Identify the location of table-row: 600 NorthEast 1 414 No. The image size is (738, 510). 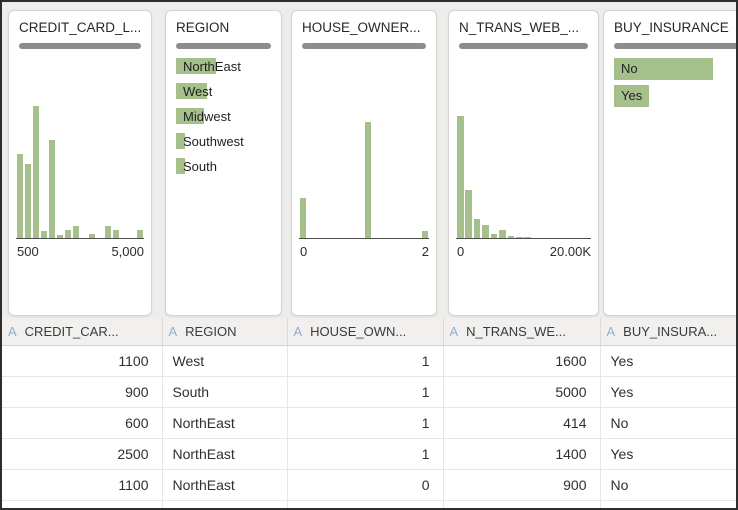
(369, 423).